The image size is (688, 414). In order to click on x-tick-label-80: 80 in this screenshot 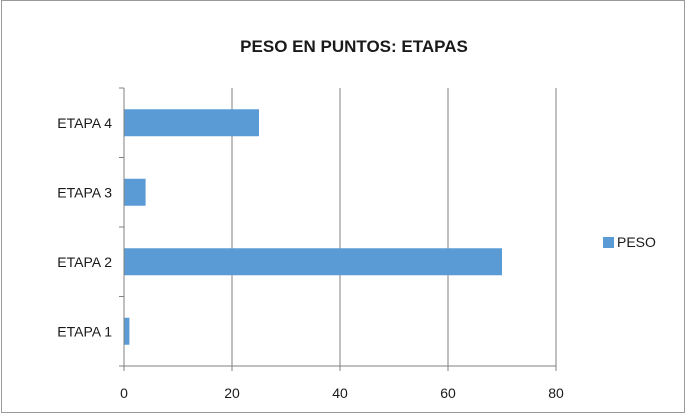, I will do `click(556, 393)`.